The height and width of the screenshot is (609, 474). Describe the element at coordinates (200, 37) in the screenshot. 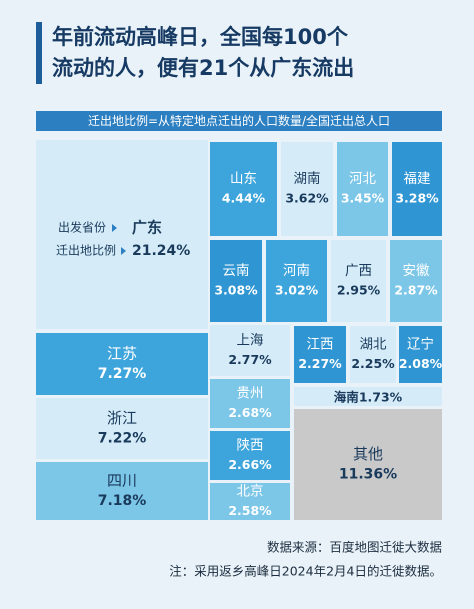

I see `title-line: 年前流动高峰日，全国每100个` at that location.